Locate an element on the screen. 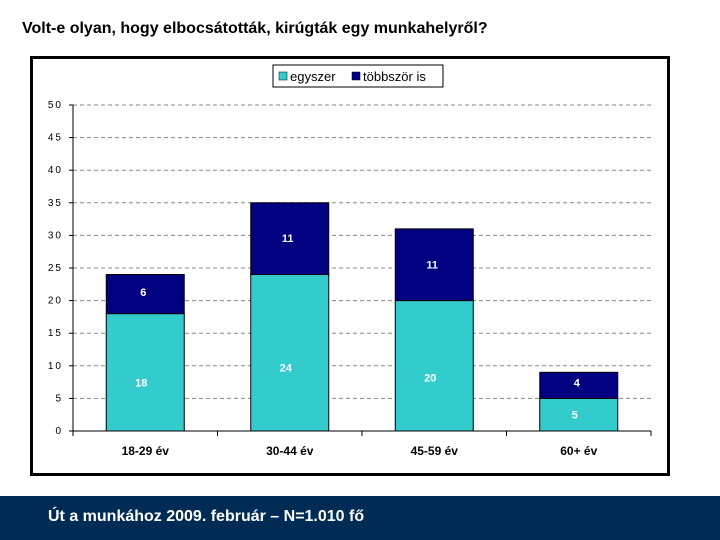  y-tick-label: 30 is located at coordinates (55, 235).